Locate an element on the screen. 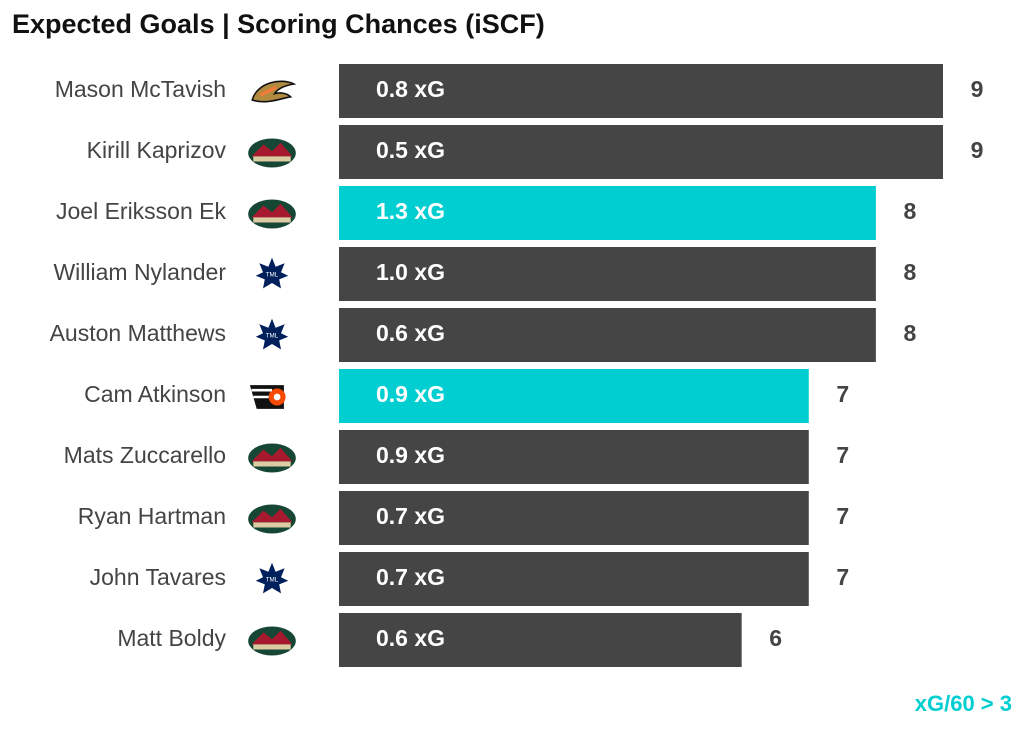  category-label: Kirill Kaprizov is located at coordinates (157, 150).